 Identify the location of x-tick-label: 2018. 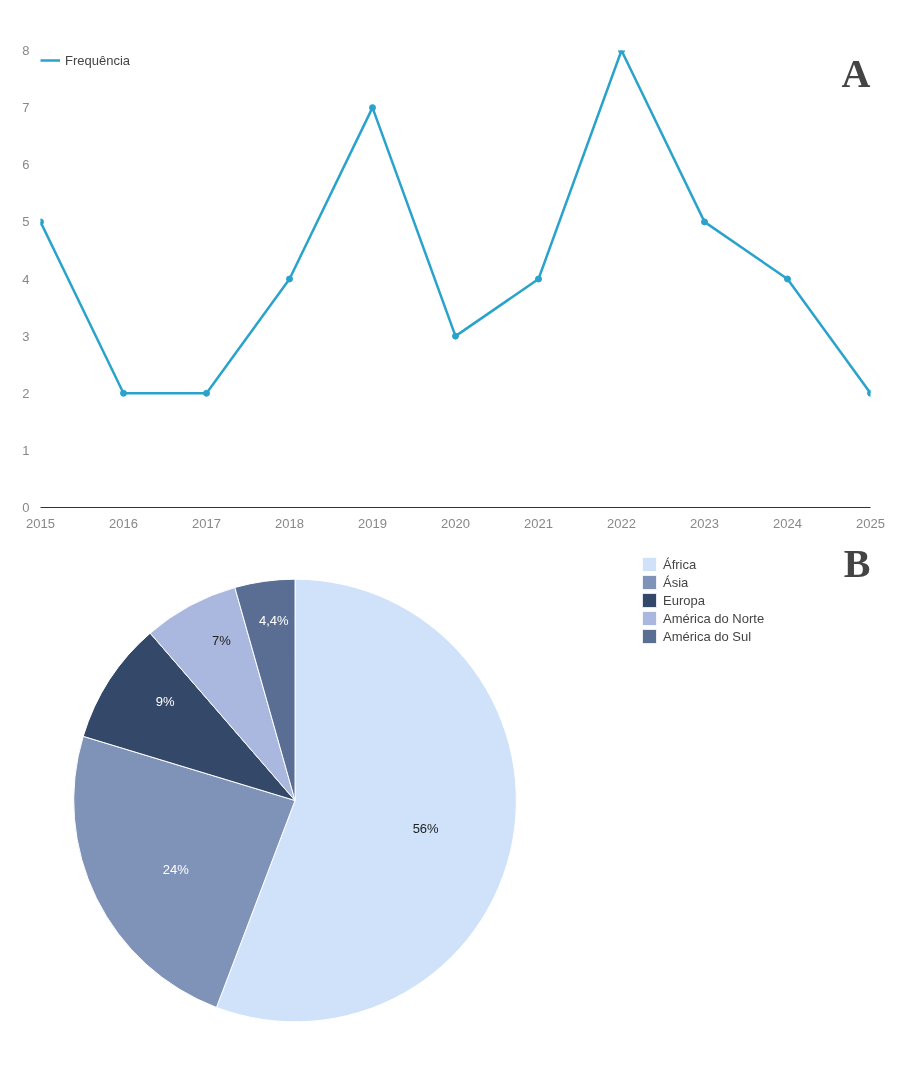
(289, 523).